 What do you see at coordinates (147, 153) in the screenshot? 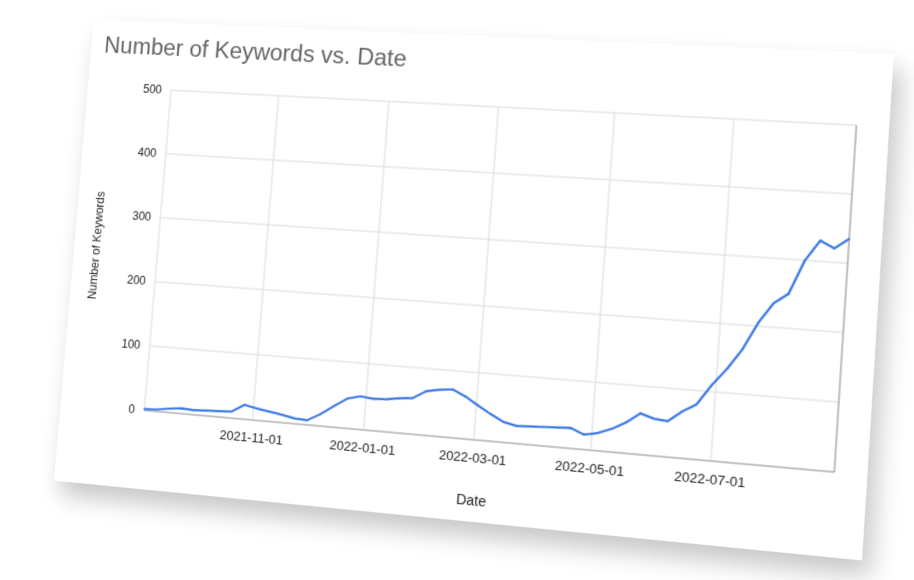
I see `y-tick-label: 400` at bounding box center [147, 153].